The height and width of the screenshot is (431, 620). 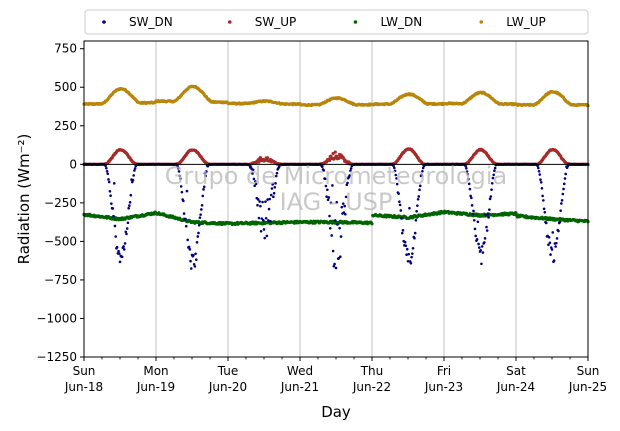 What do you see at coordinates (336, 22) in the screenshot?
I see `legend: SW_DN SW_UP LW_DN LW_UP` at bounding box center [336, 22].